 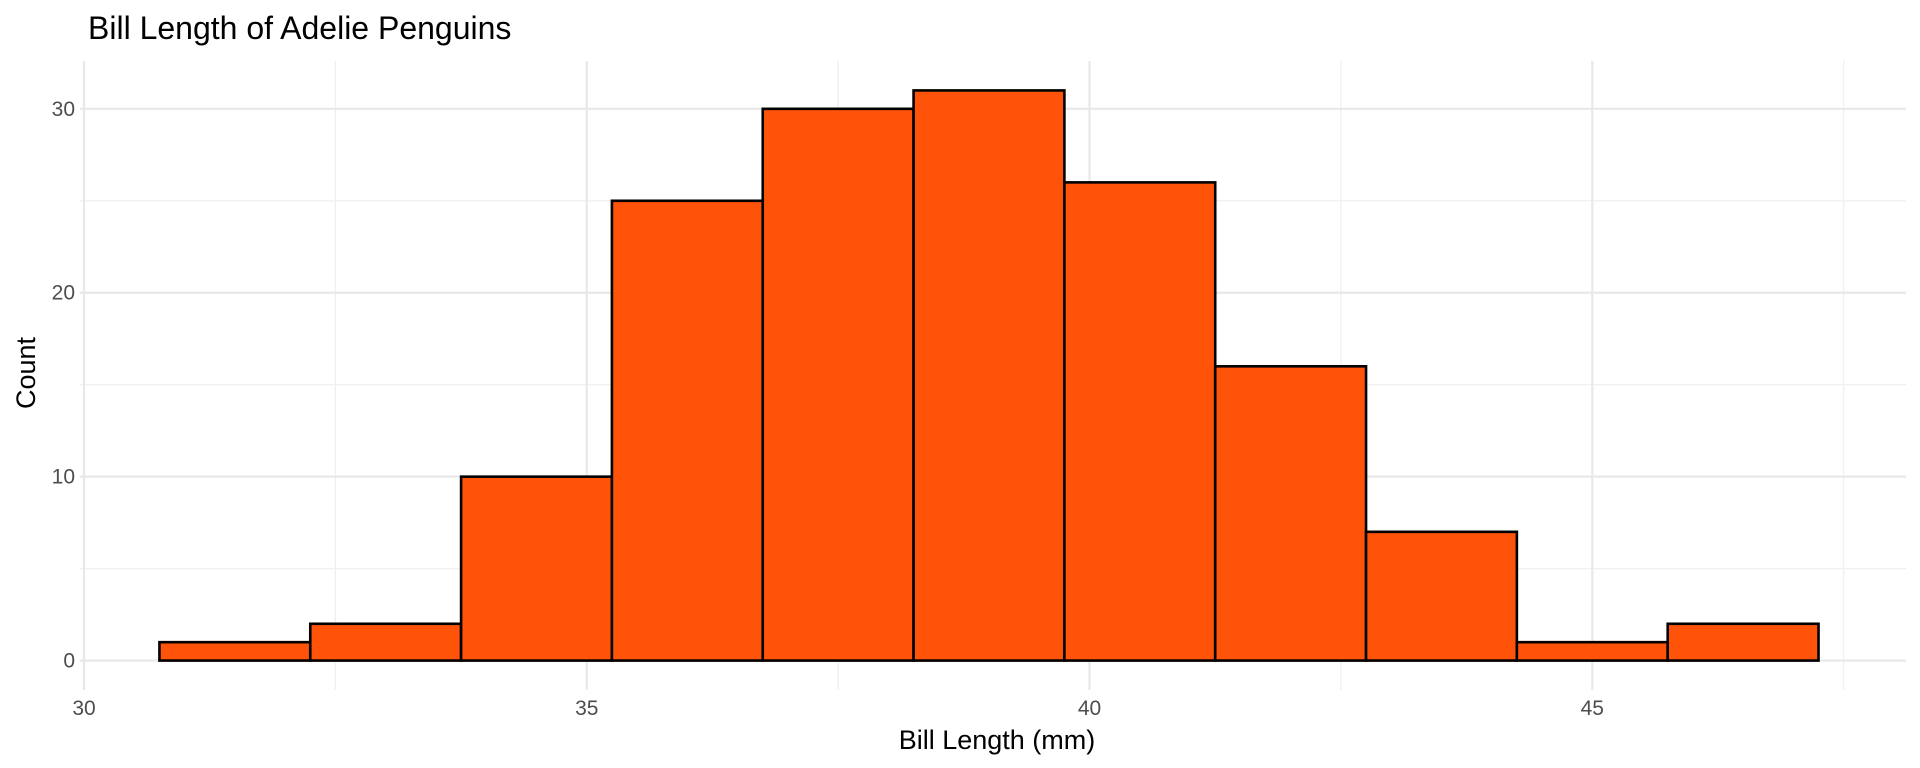 I want to click on x-axis-ticks: 30 35 40 45, so click(x=838, y=708).